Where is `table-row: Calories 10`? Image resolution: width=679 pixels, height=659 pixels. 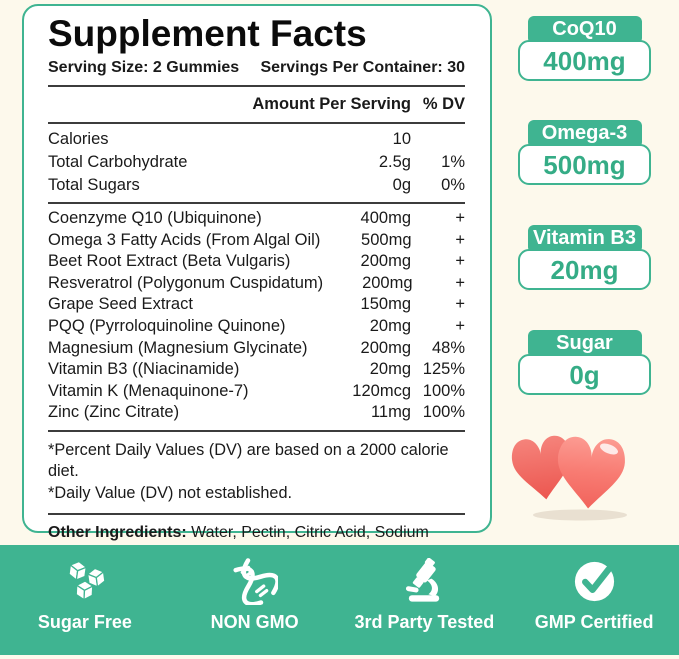
table-row: Calories 10 is located at coordinates (256, 139).